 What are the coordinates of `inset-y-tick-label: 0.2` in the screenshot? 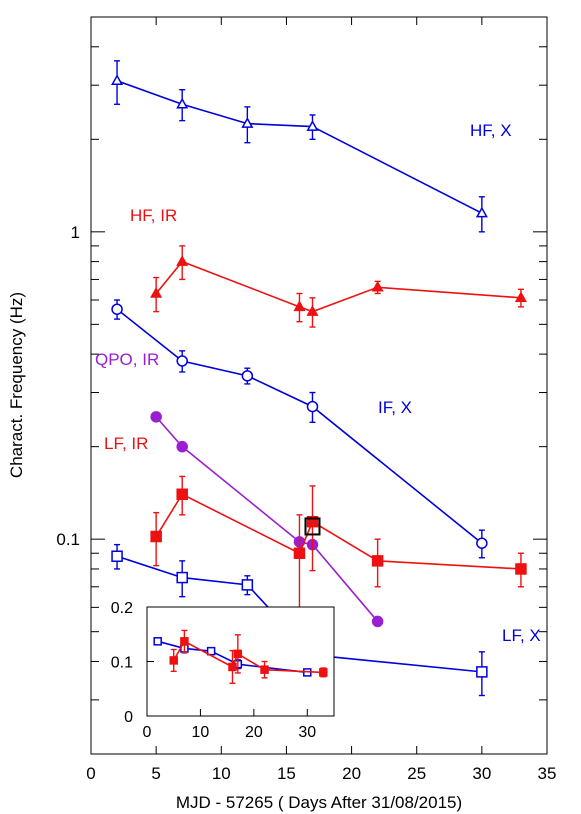 It's located at (122, 608).